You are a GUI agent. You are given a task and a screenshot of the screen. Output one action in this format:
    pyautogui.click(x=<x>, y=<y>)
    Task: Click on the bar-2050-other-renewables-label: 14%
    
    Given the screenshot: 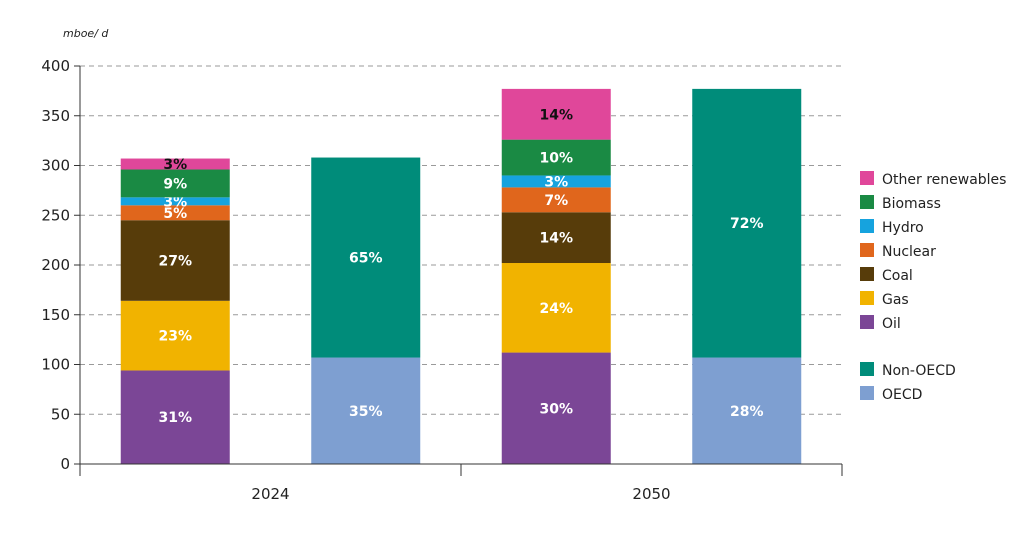 What is the action you would take?
    pyautogui.click(x=556, y=115)
    